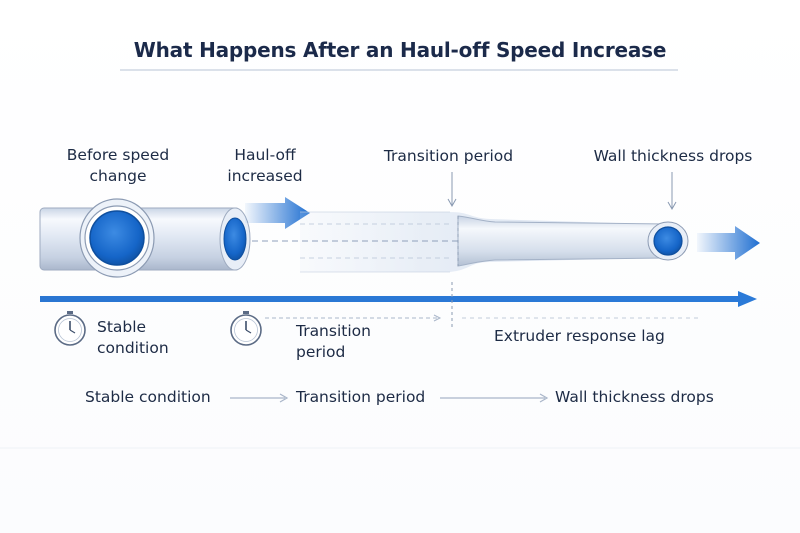 The height and width of the screenshot is (533, 800). I want to click on timeline-extruder-lag: Extruder response lag, so click(579, 336).